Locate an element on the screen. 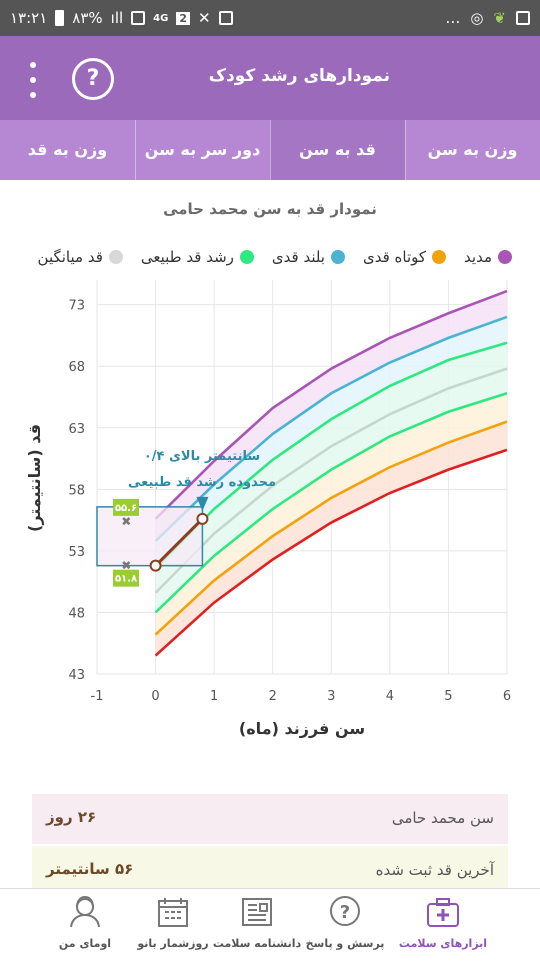 Image resolution: width=540 pixels, height=961 pixels. nav-label: ابزارهای سلامت is located at coordinates (443, 943).